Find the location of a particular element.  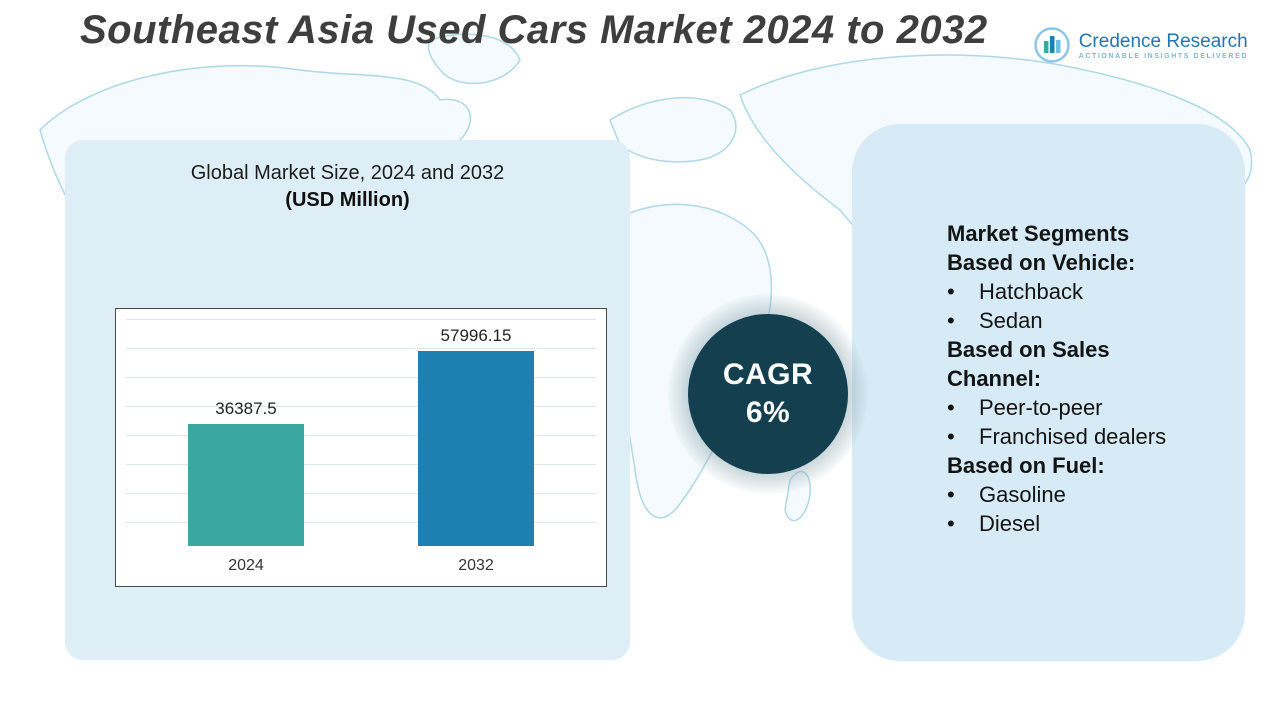

chart-subtitle: (USD Million) is located at coordinates (347, 200).